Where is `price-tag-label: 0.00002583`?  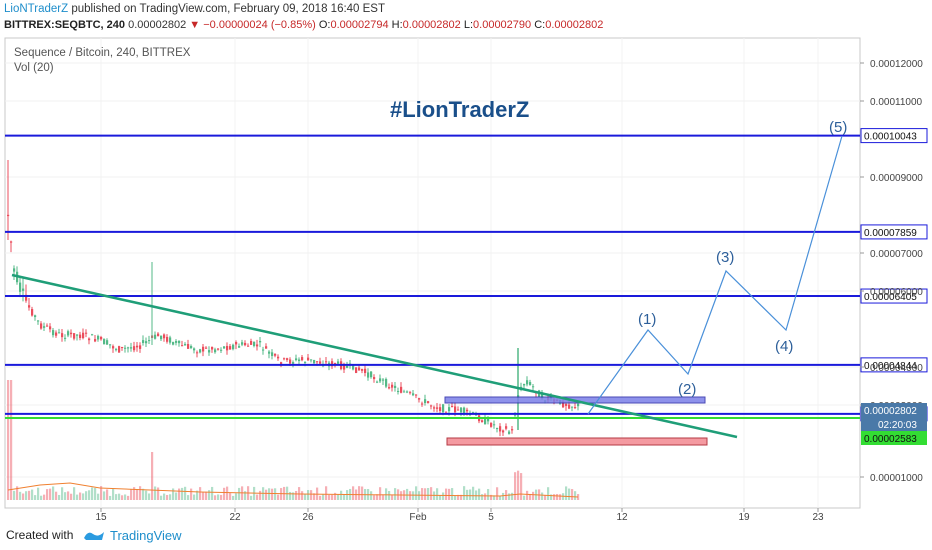
price-tag-label: 0.00002583 is located at coordinates (890, 439).